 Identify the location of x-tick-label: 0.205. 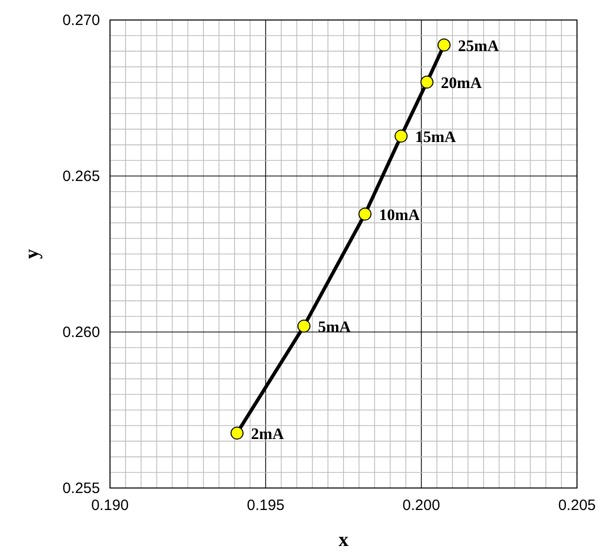
(577, 505).